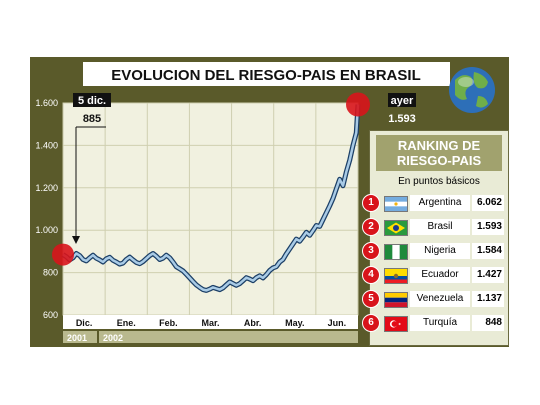  I want to click on end-annotation-label: ayer, so click(402, 101).